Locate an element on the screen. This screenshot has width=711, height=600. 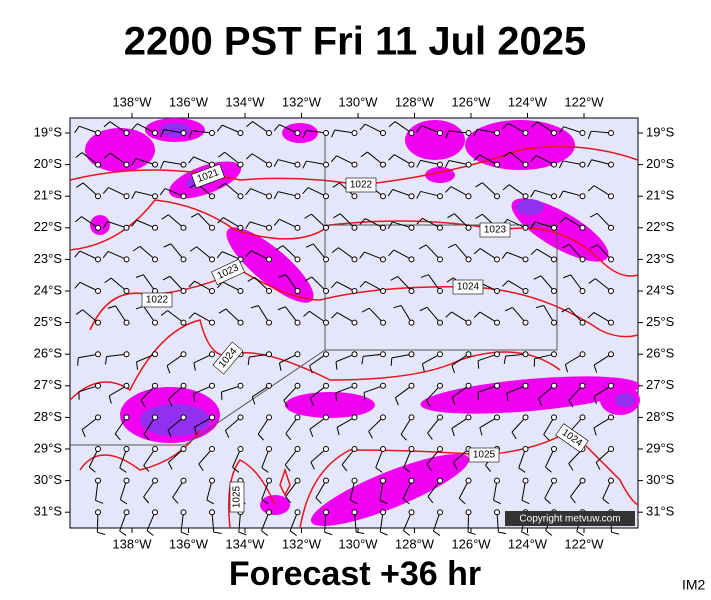
latitude-label: 20°S is located at coordinates (660, 163).